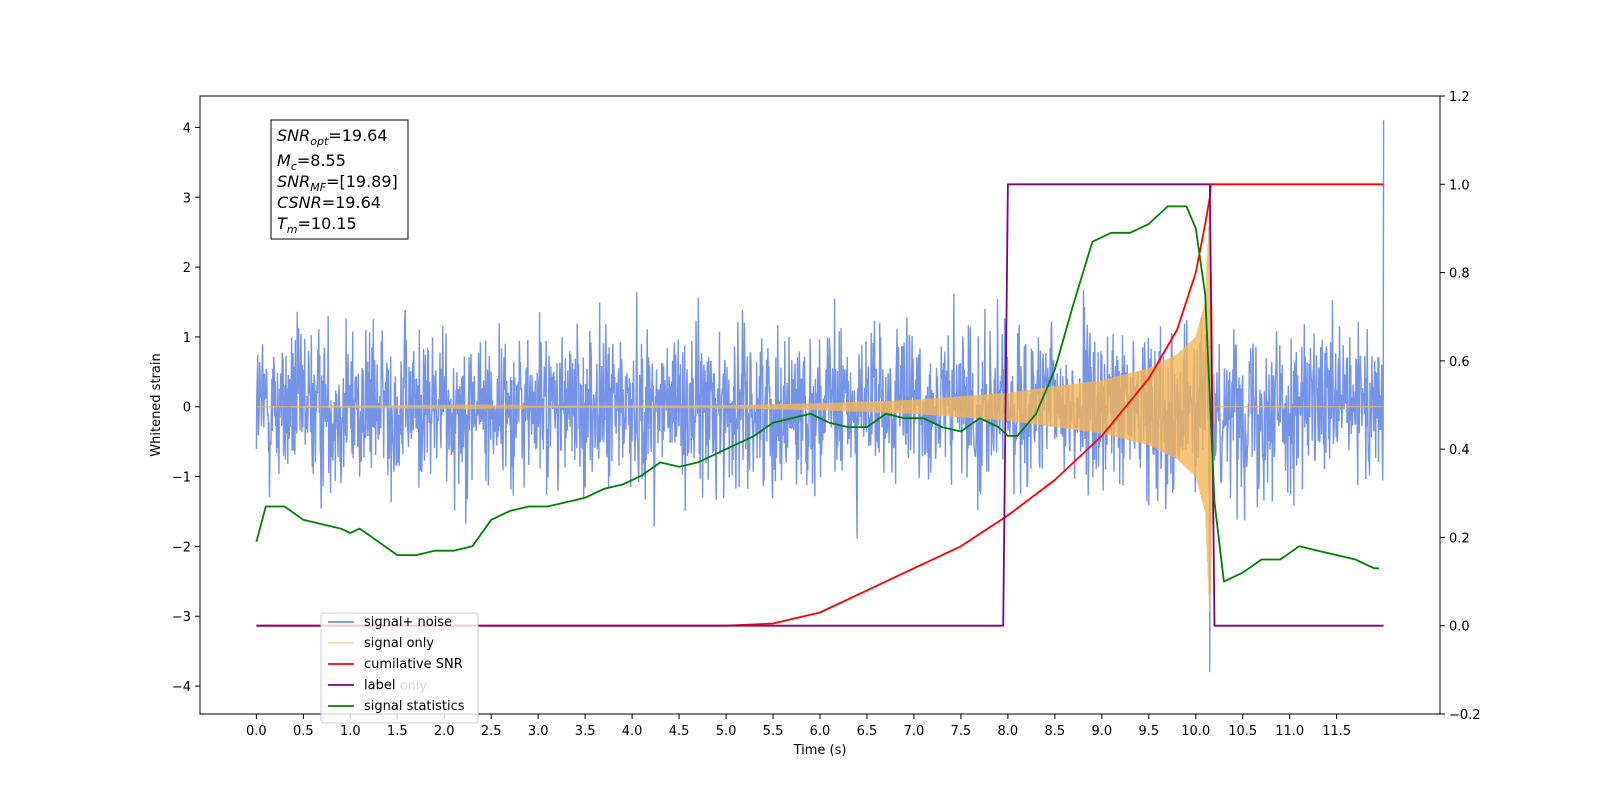 The height and width of the screenshot is (800, 1600). What do you see at coordinates (491, 731) in the screenshot?
I see `x-tick-label: 2.5` at bounding box center [491, 731].